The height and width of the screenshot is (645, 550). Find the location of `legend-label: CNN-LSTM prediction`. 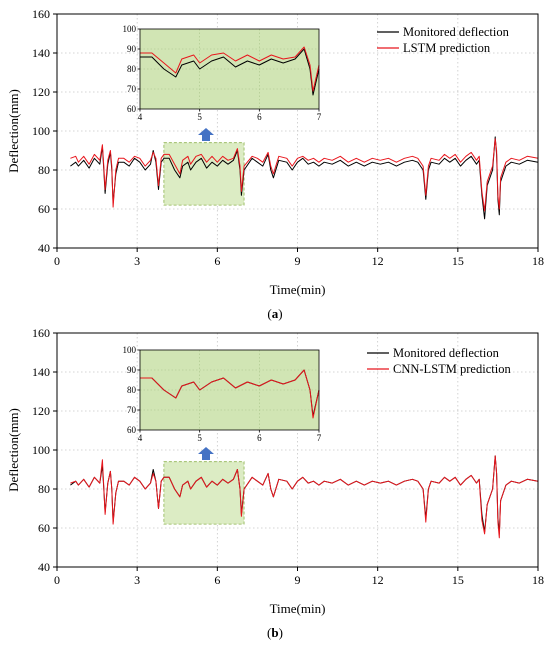

legend-label: CNN-LSTM prediction is located at coordinates (452, 369).